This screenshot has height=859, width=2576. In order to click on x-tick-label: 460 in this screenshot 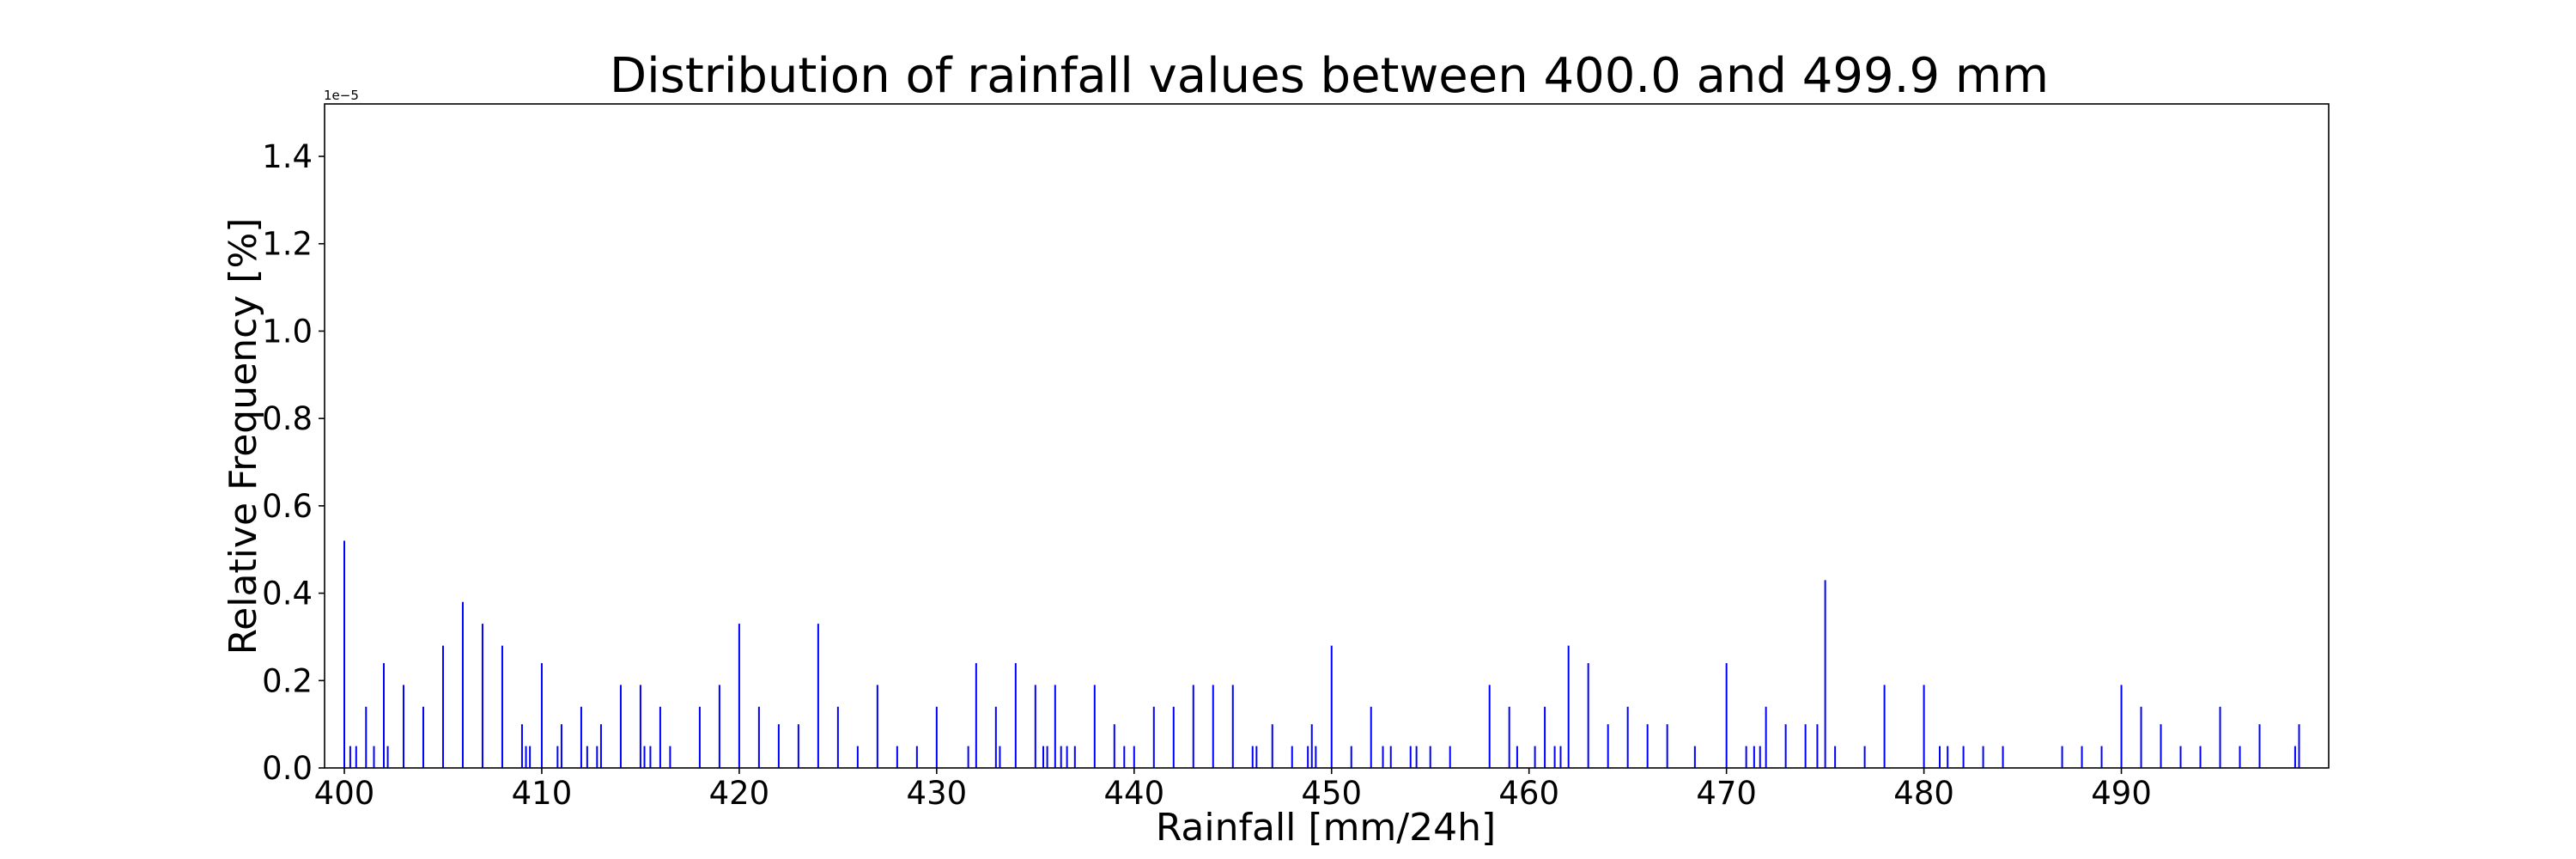, I will do `click(1528, 793)`.